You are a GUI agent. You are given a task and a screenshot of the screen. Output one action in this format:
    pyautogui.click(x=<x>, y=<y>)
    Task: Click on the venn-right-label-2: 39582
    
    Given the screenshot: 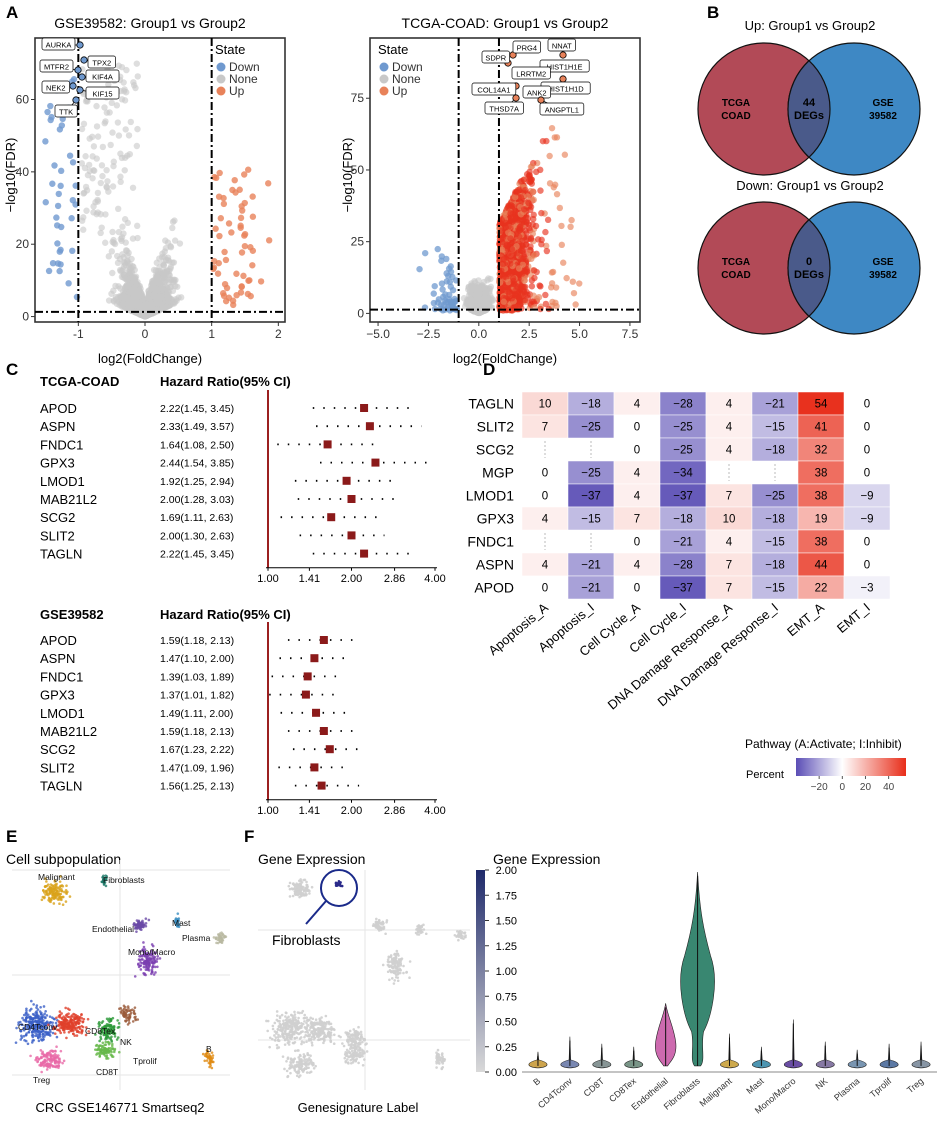 What is the action you would take?
    pyautogui.click(x=883, y=116)
    